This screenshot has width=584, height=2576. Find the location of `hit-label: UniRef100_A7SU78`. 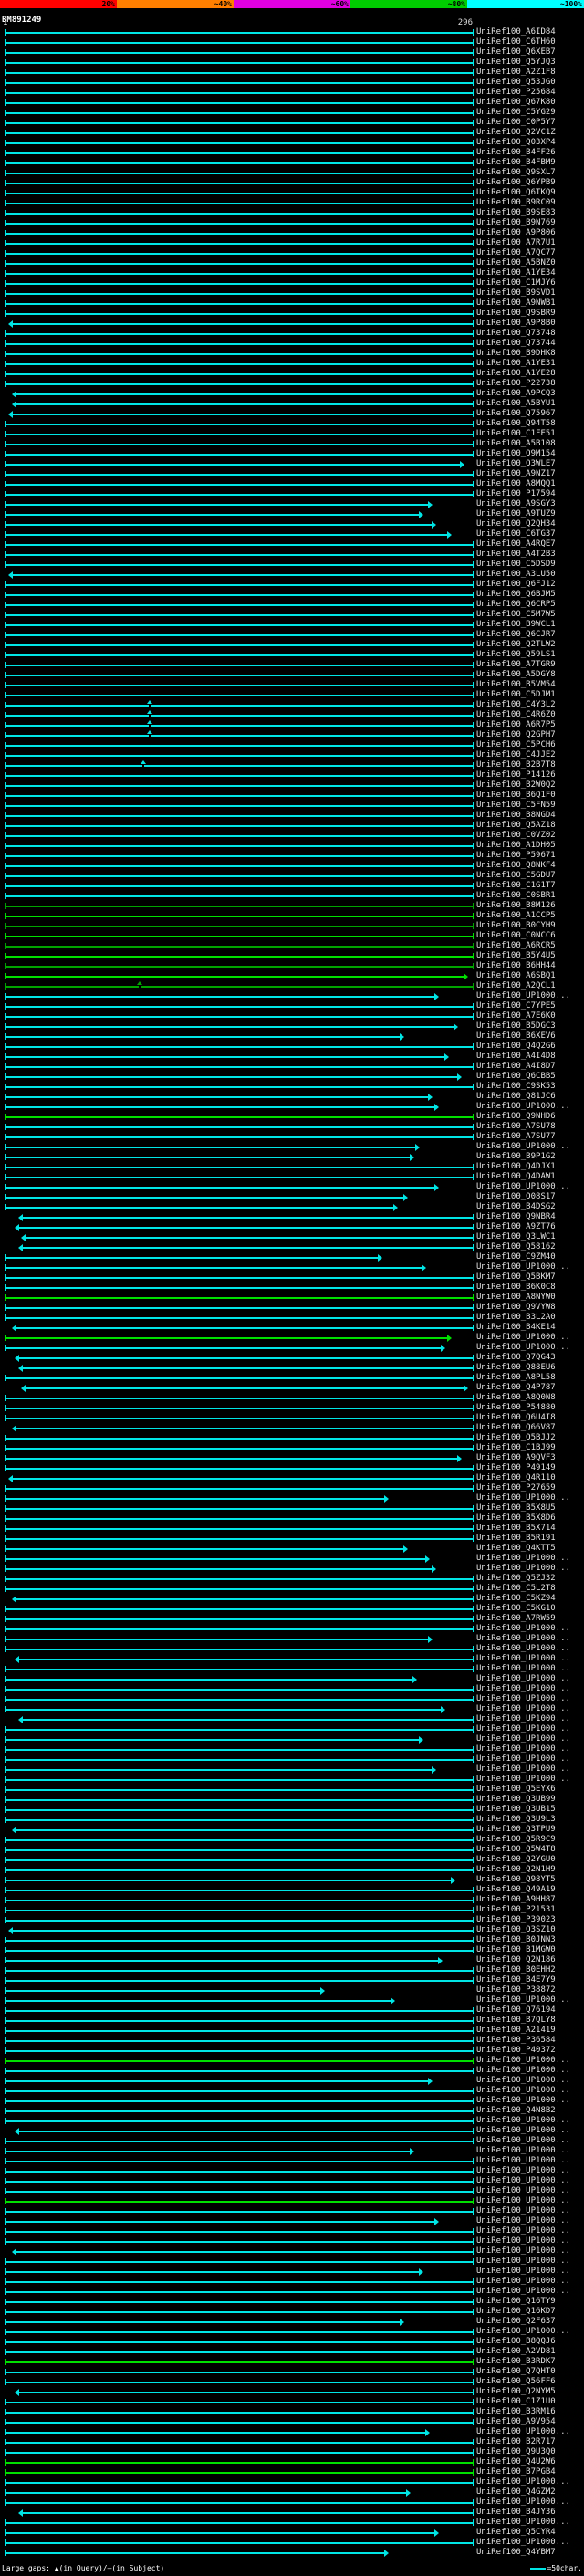

hit-label: UniRef100_A7SU78 is located at coordinates (516, 1127).